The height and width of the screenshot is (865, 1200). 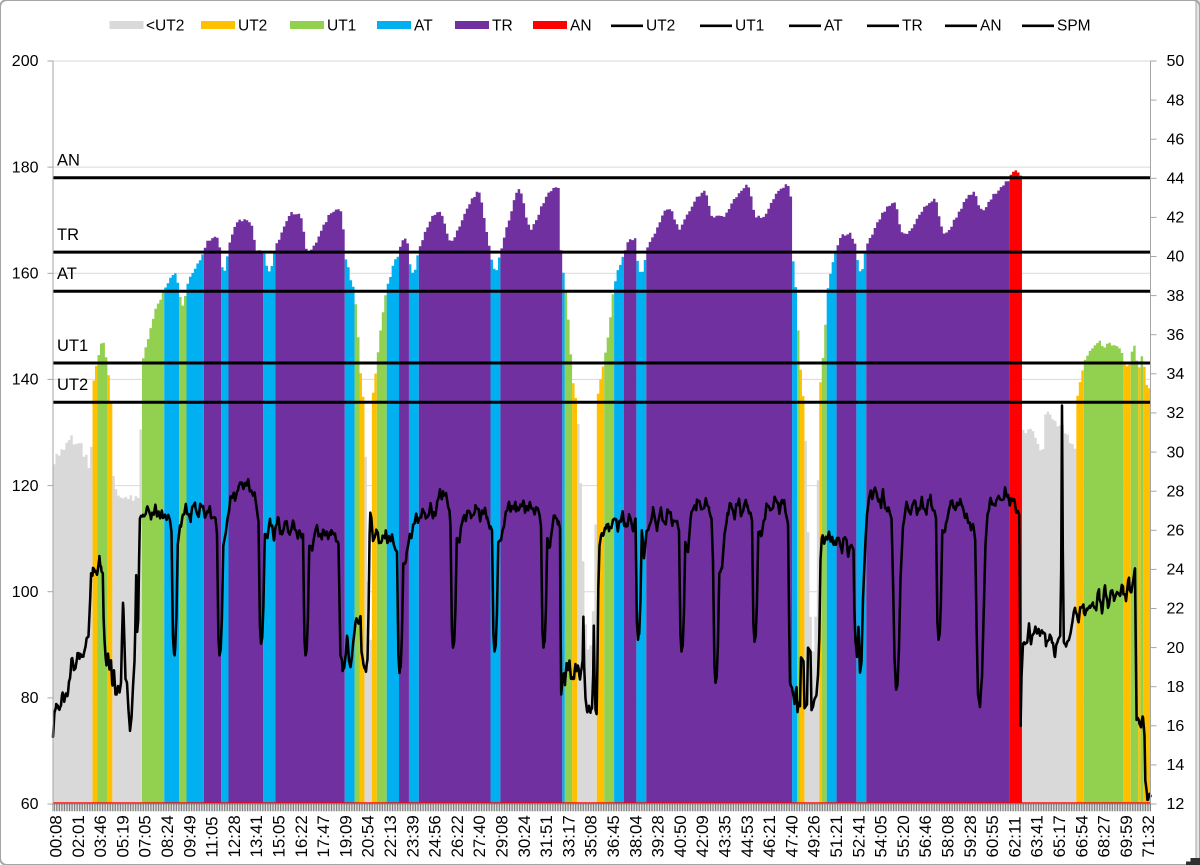 I want to click on svg-text: 28, so click(x=1176, y=491).